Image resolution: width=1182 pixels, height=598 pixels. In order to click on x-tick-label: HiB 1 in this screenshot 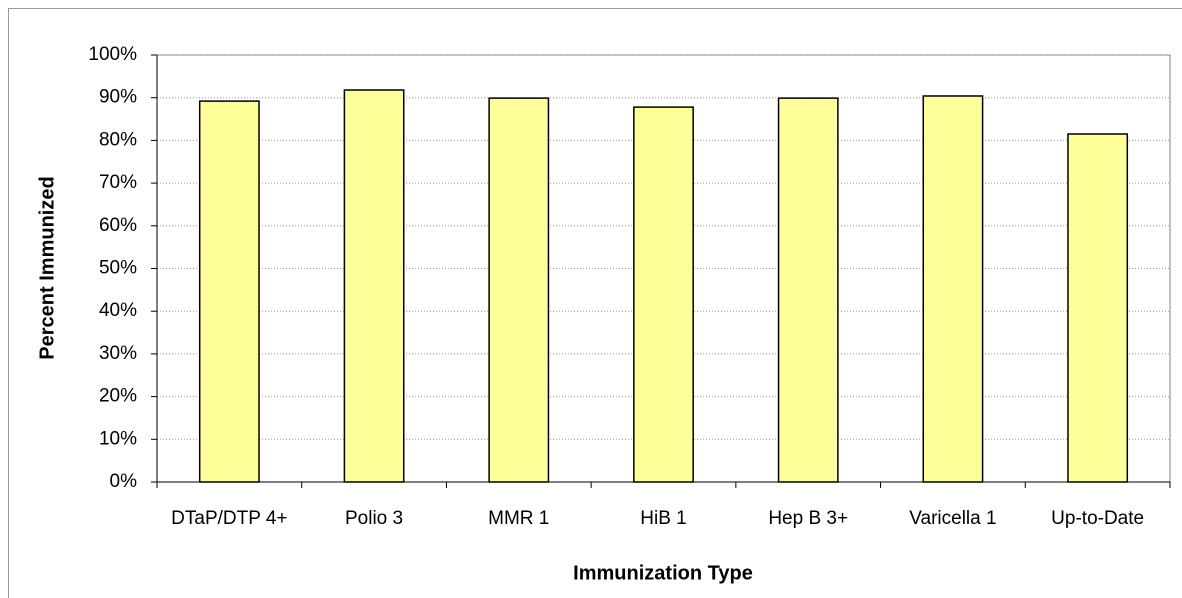, I will do `click(663, 518)`.